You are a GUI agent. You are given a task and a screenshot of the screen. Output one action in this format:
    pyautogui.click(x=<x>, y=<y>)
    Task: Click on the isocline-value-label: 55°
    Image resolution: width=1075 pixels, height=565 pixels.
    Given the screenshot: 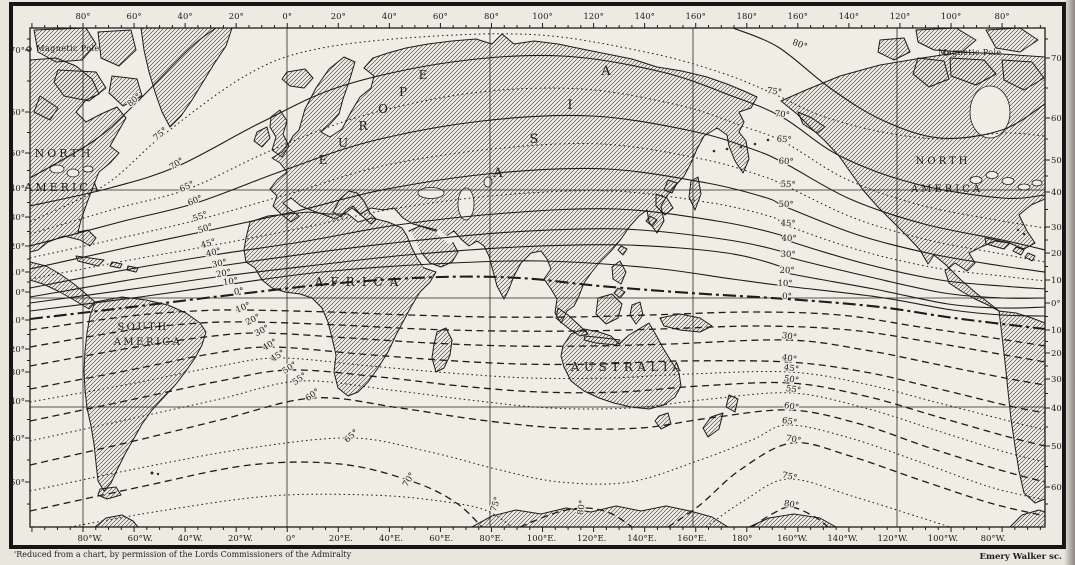 What is the action you would take?
    pyautogui.click(x=793, y=390)
    